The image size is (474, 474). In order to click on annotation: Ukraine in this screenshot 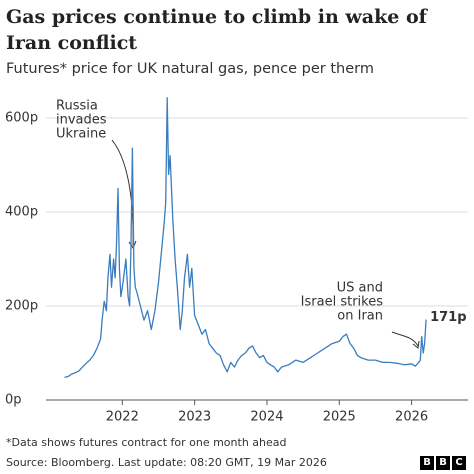, I will do `click(81, 134)`.